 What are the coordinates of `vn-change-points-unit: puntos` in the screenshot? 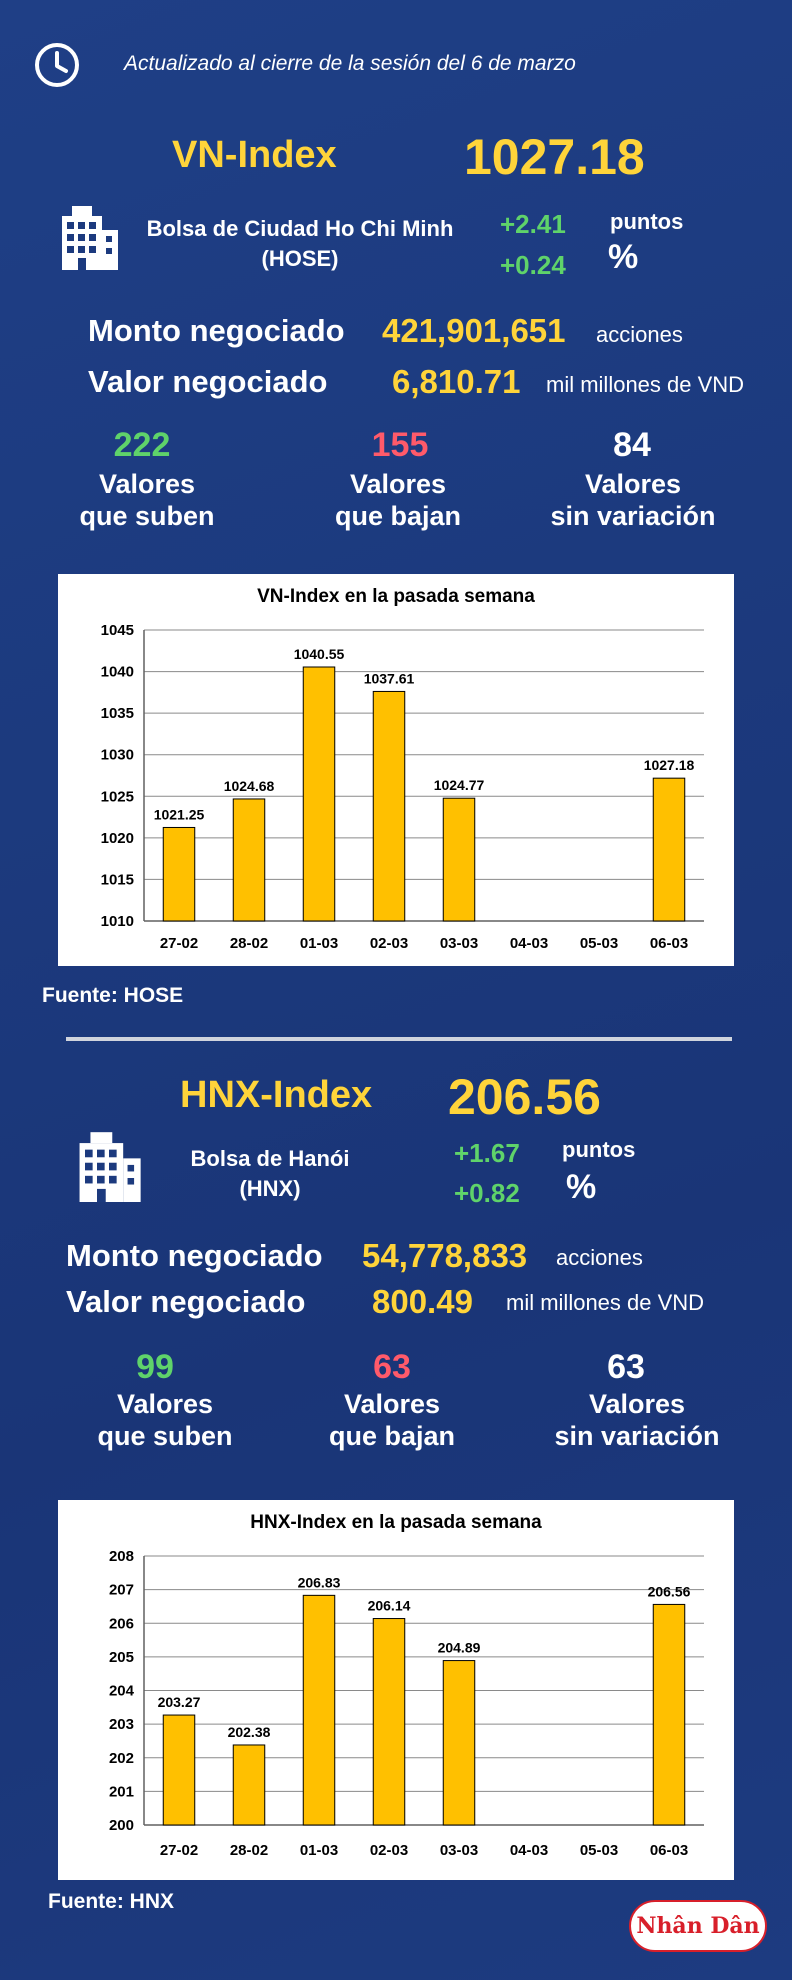 It's located at (647, 221).